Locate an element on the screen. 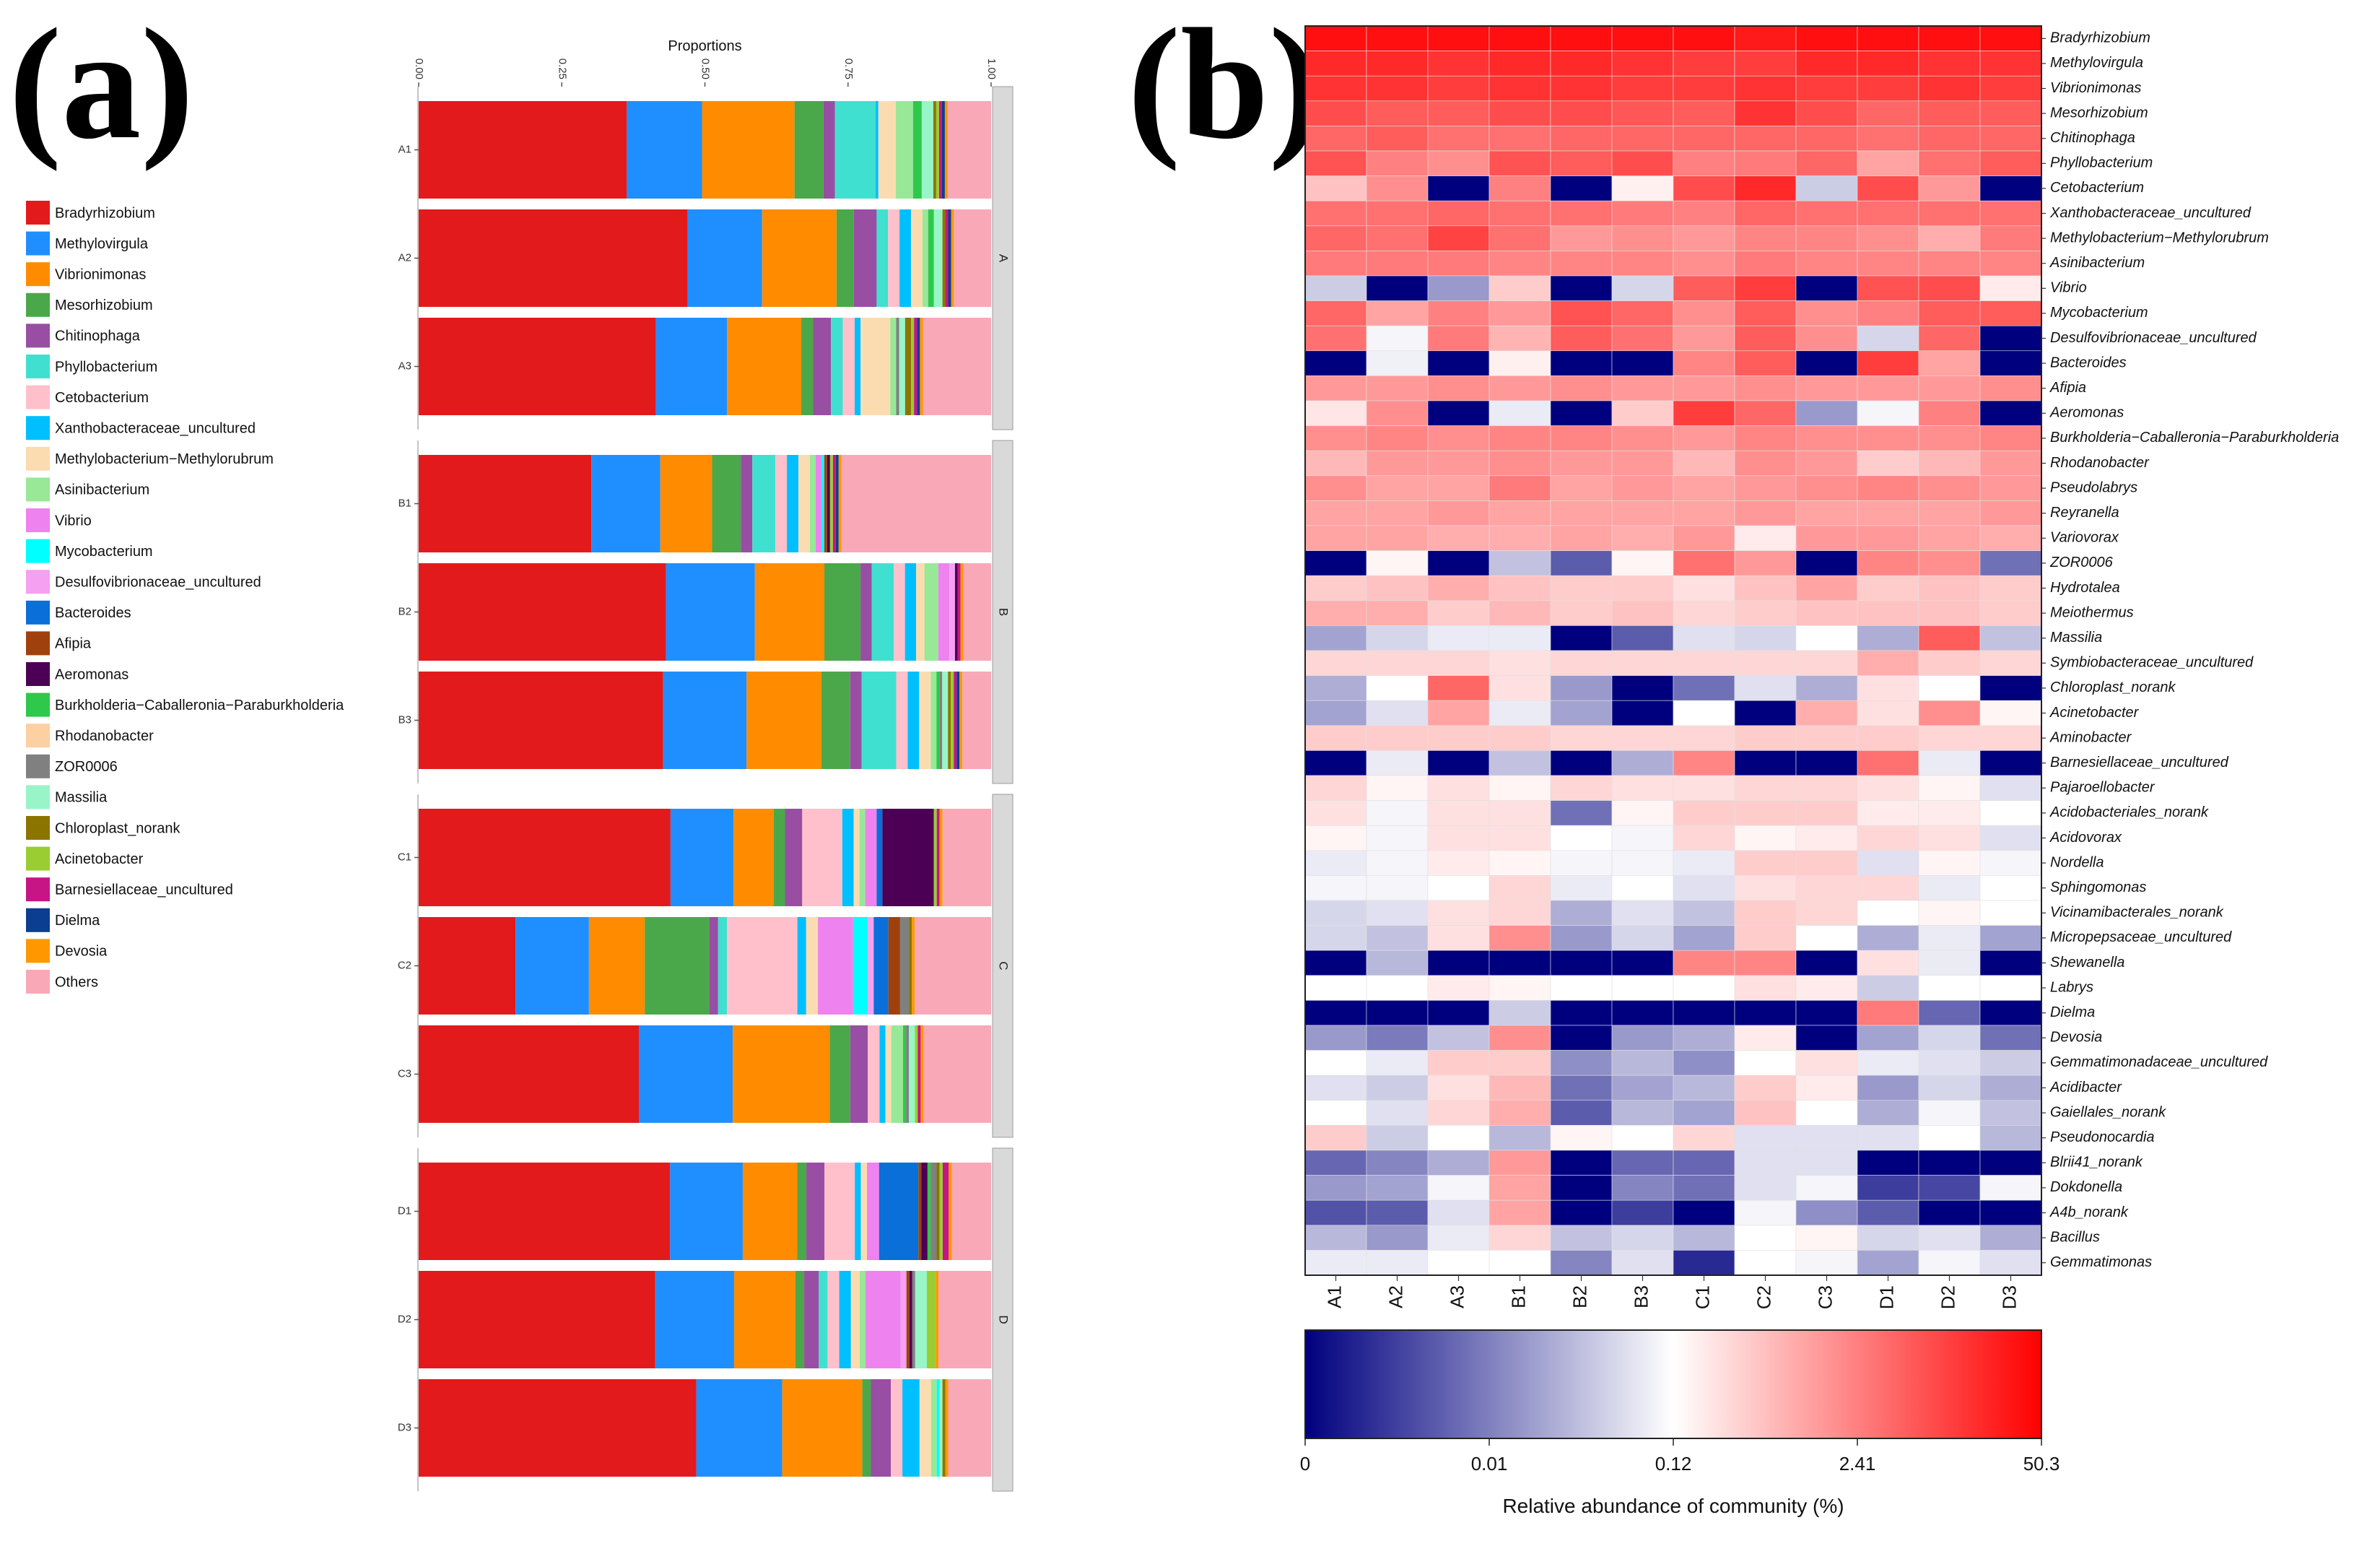 The image size is (2380, 1546). row-label: Gemmatimonadaceae_uncultured is located at coordinates (2159, 1062).